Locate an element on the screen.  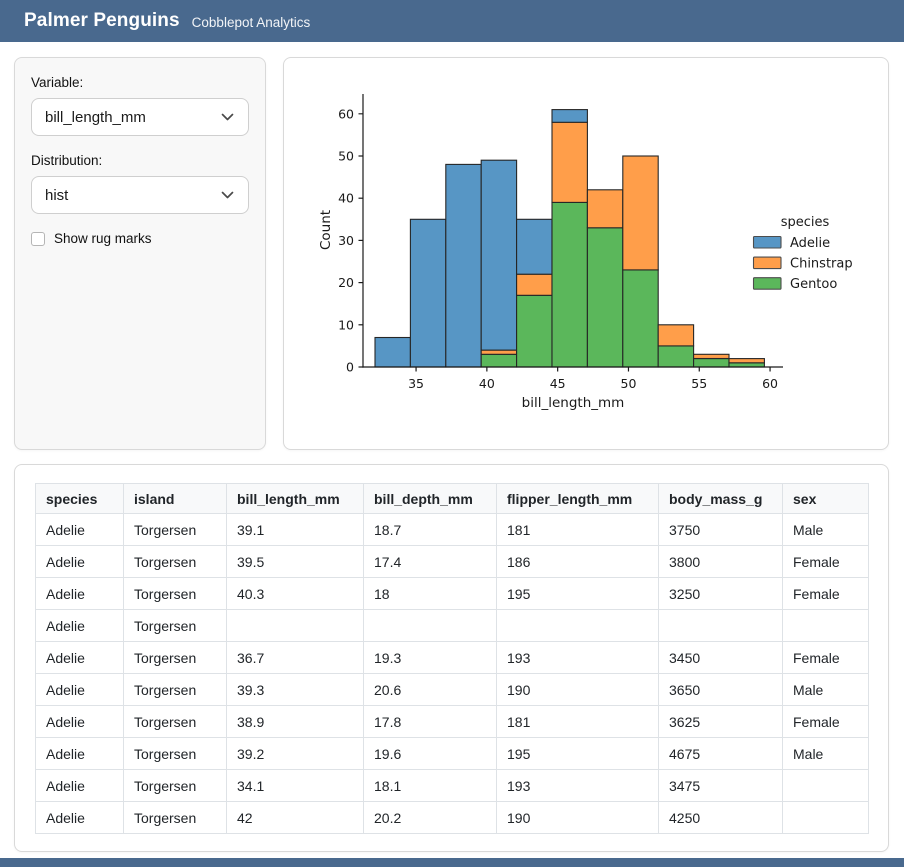
table-row: Adelie Torgersen is located at coordinates (452, 625).